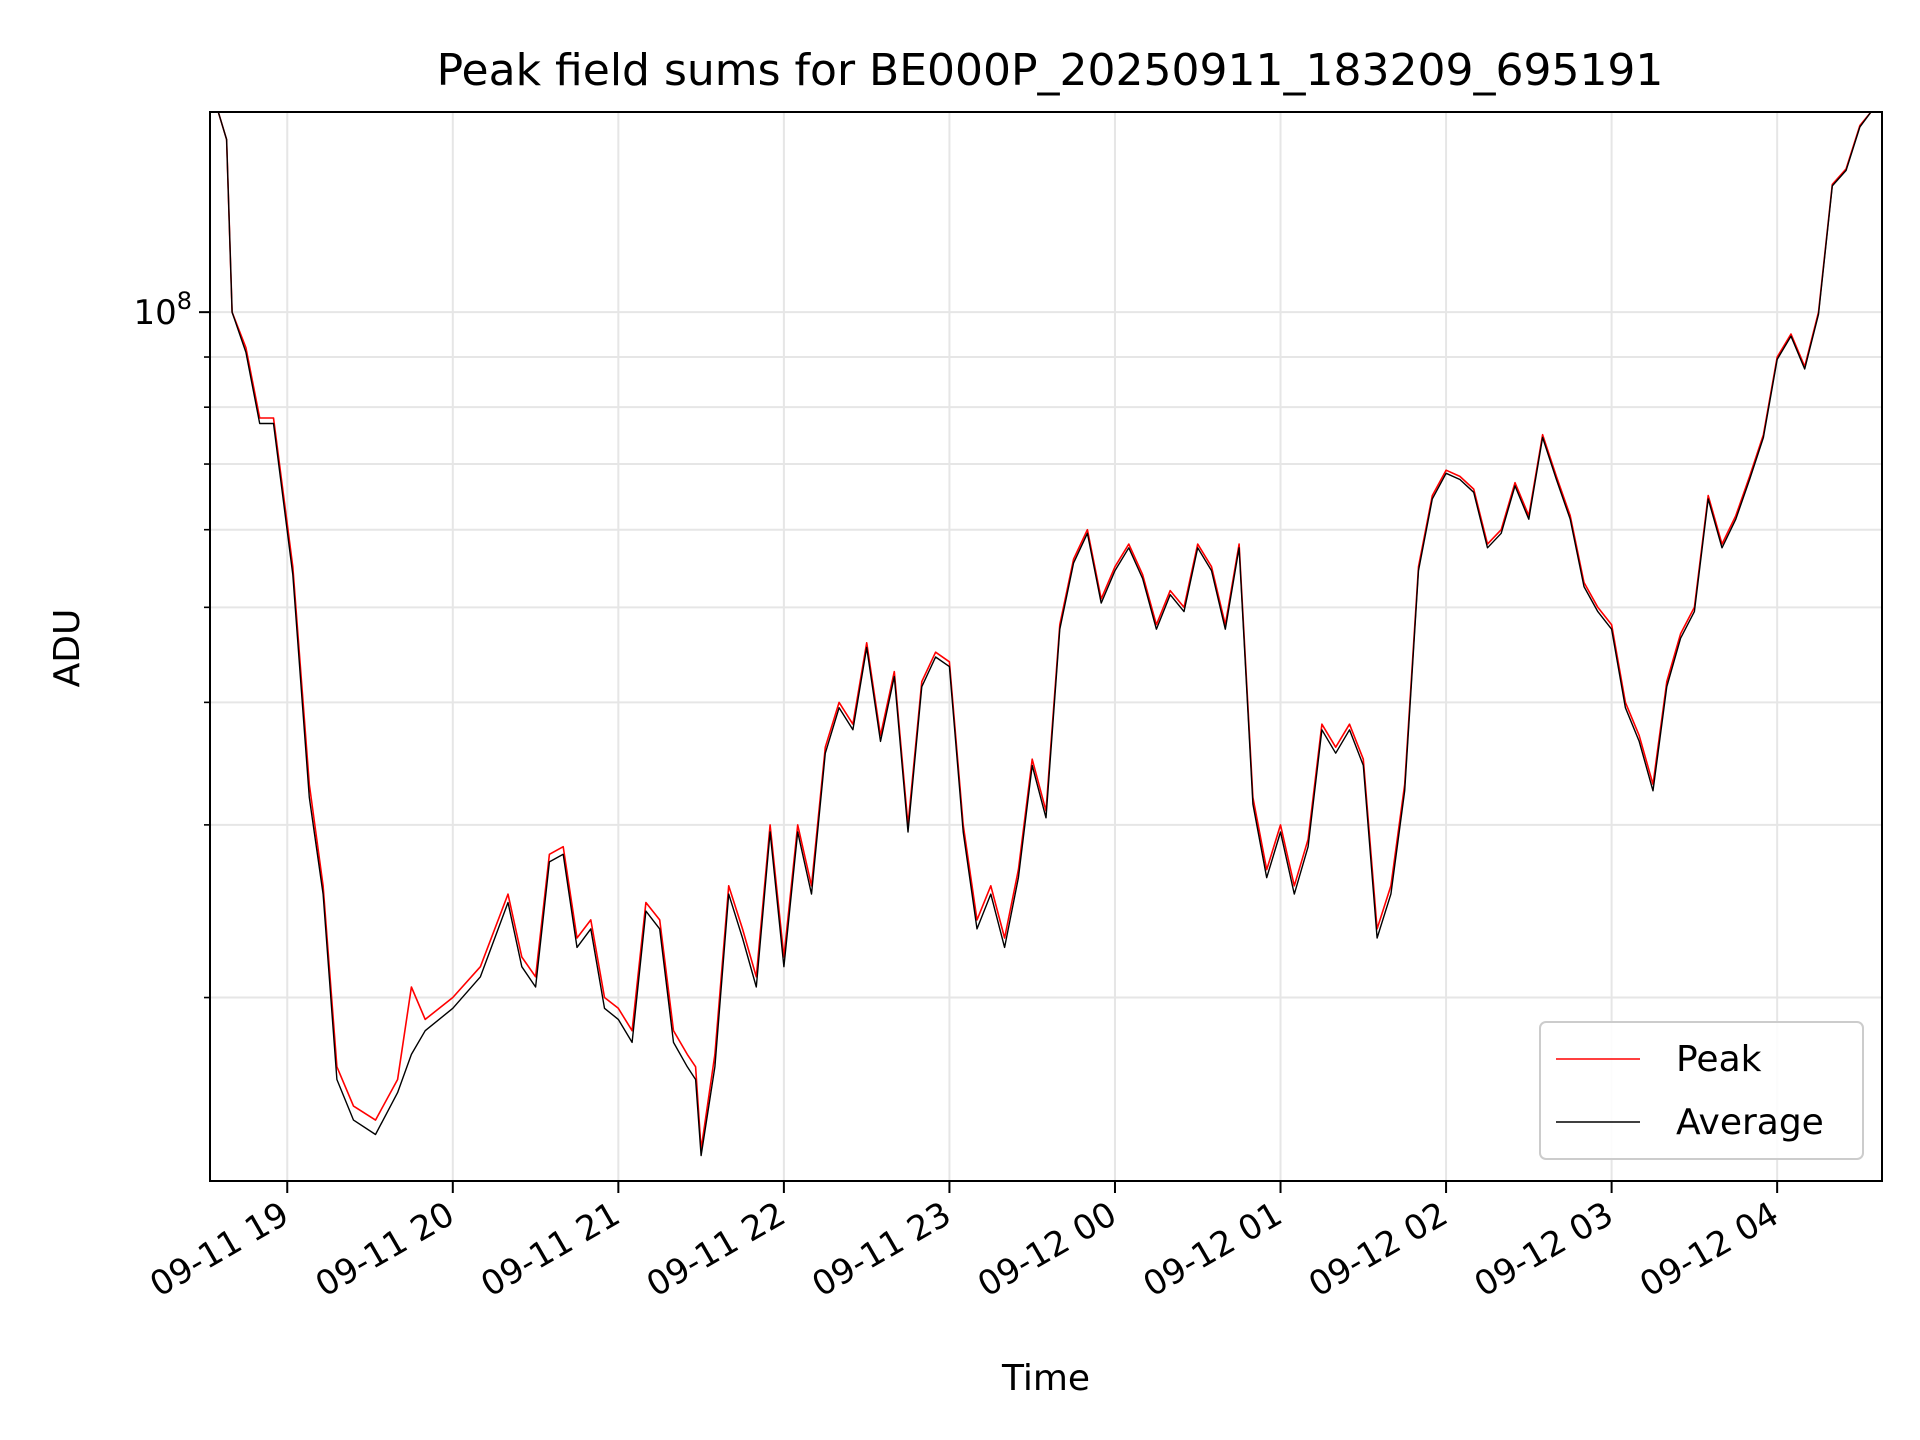 The height and width of the screenshot is (1440, 1920). I want to click on legend: Peak Average, so click(1701, 1090).